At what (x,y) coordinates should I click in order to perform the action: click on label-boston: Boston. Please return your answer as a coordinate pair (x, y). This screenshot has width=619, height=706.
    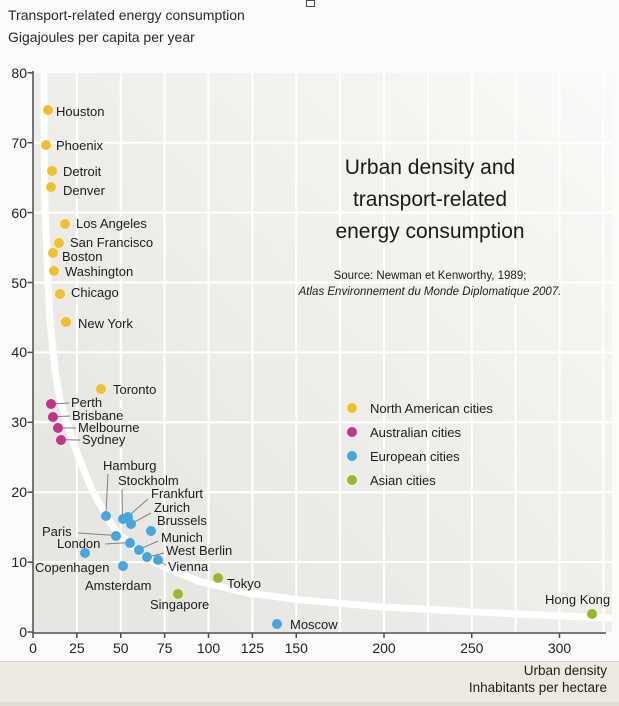
    Looking at the image, I should click on (82, 256).